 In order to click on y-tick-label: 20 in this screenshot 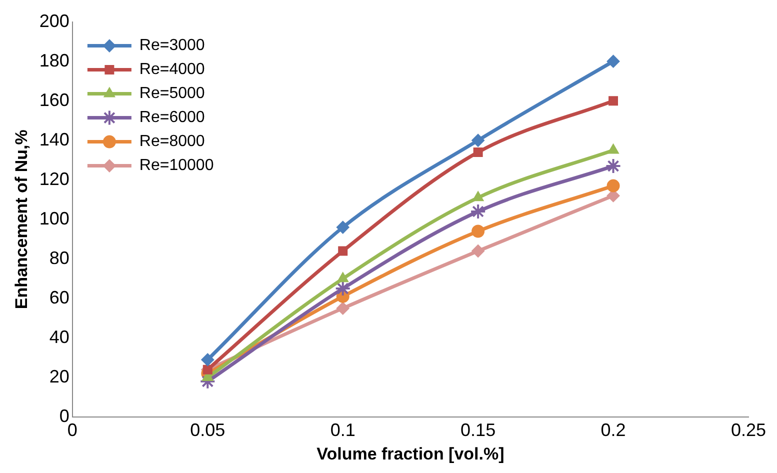, I will do `click(59, 376)`.